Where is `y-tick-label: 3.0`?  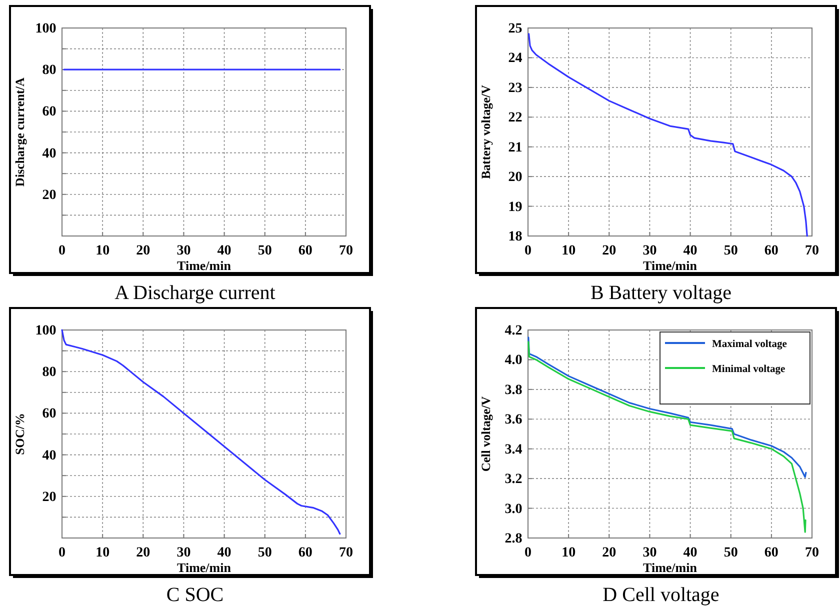
y-tick-label: 3.0 is located at coordinates (513, 509).